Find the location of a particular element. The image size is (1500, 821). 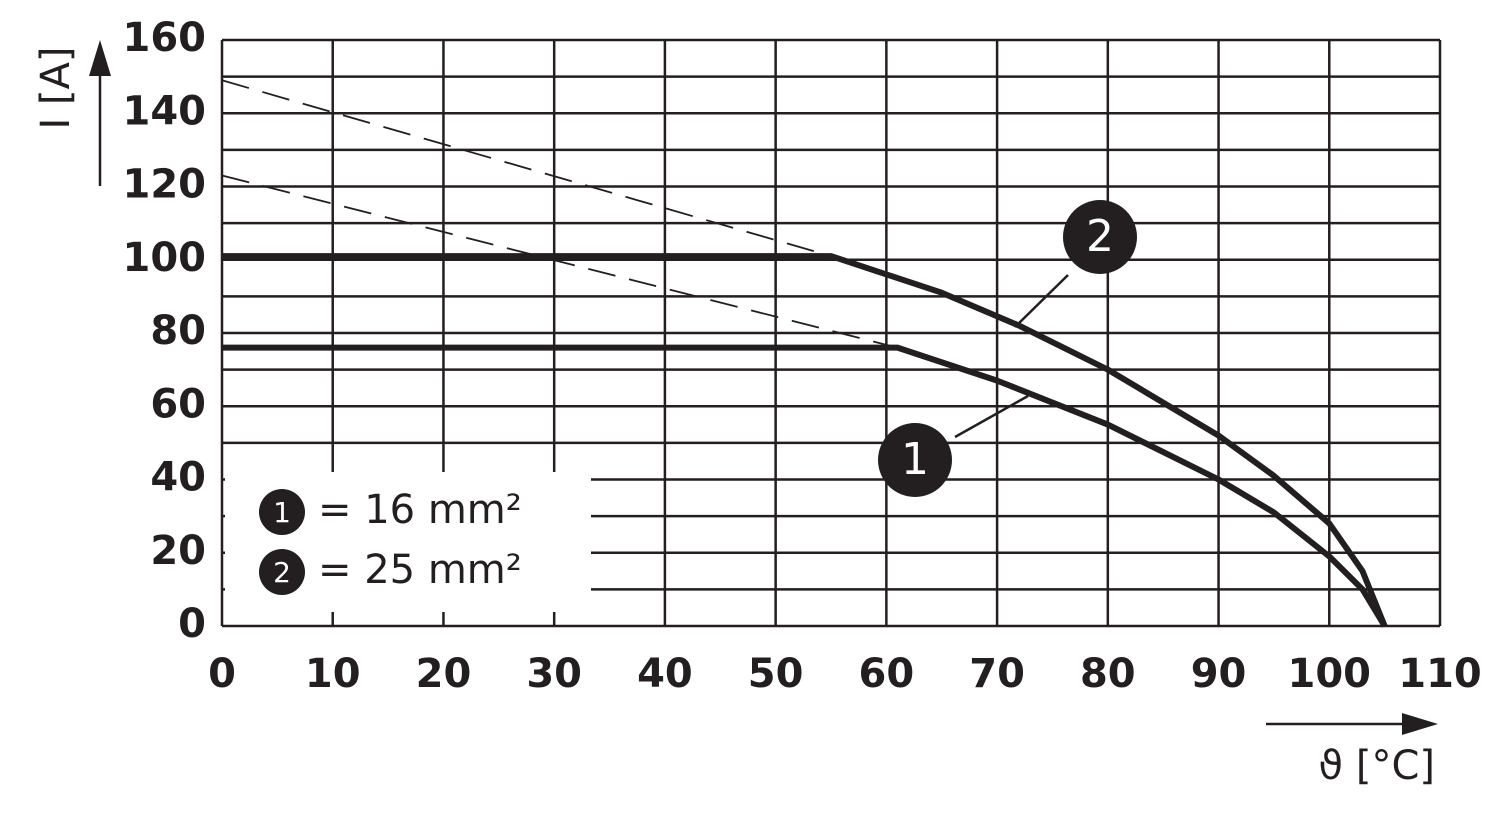

x-tick-label: 70 is located at coordinates (997, 674).